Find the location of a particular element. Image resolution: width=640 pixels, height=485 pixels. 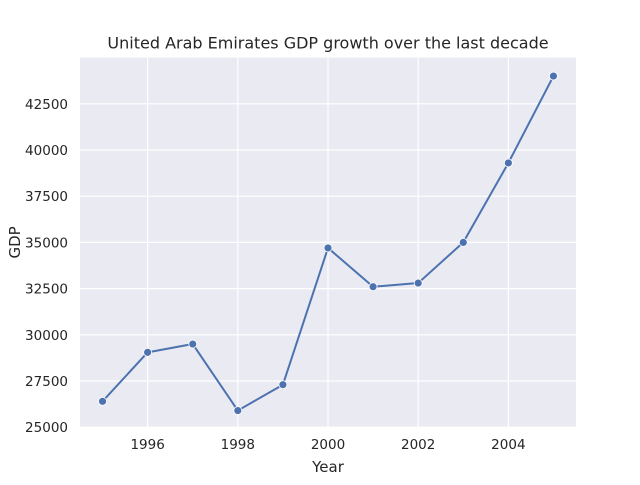

x-tick-label: 1996 is located at coordinates (147, 445).